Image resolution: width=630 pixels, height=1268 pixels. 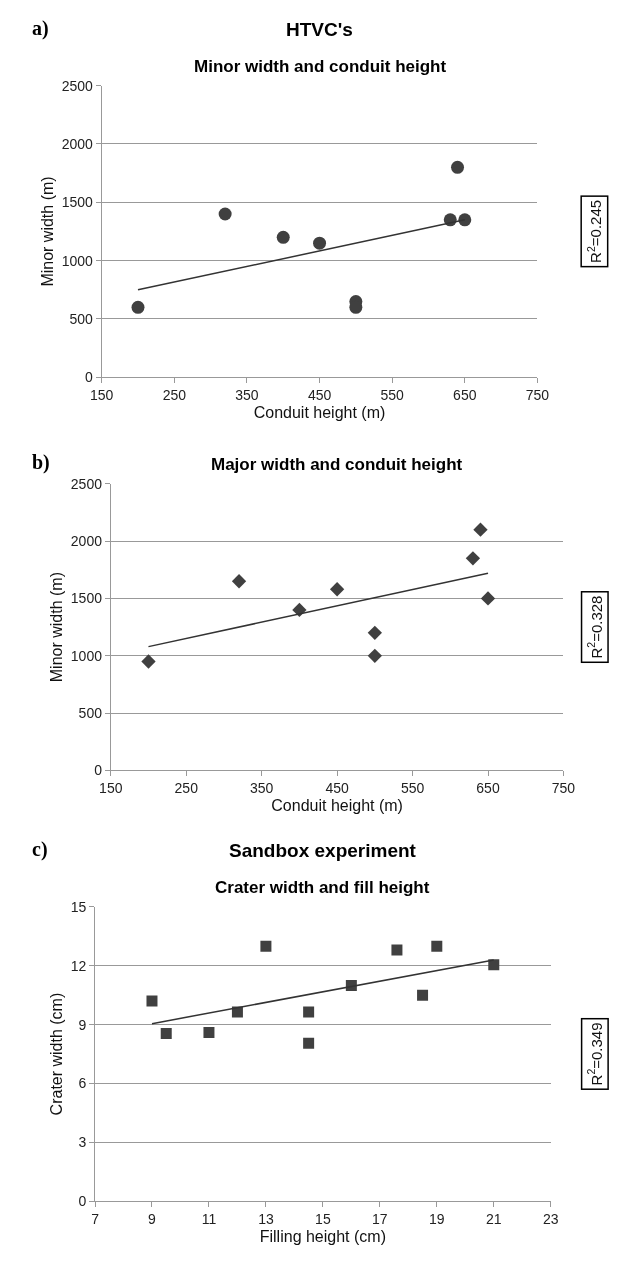 What do you see at coordinates (209, 1218) in the screenshot?
I see `x-tick-label: 11` at bounding box center [209, 1218].